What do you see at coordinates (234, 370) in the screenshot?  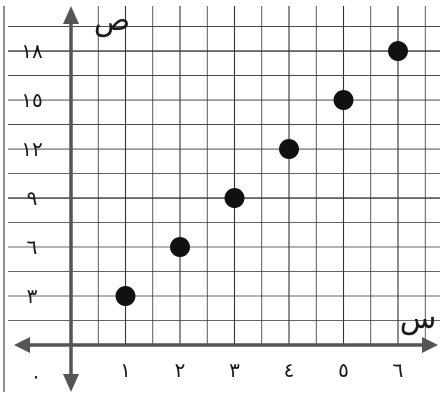 I see `x-tick-label: ٣` at bounding box center [234, 370].